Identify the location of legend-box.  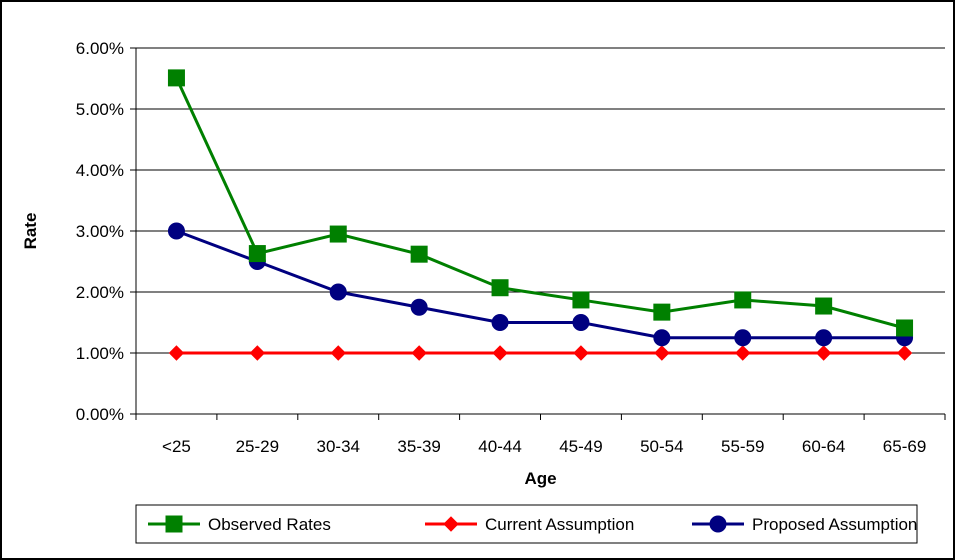
(526, 524).